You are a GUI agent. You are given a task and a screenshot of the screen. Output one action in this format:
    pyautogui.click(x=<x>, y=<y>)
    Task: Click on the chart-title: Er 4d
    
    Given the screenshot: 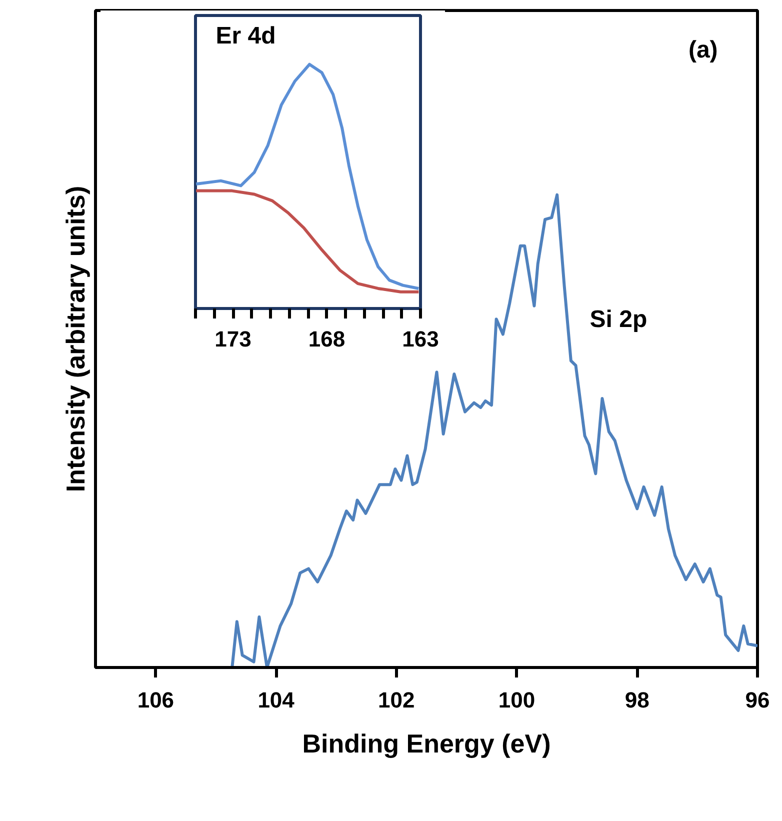 What is the action you would take?
    pyautogui.click(x=246, y=36)
    